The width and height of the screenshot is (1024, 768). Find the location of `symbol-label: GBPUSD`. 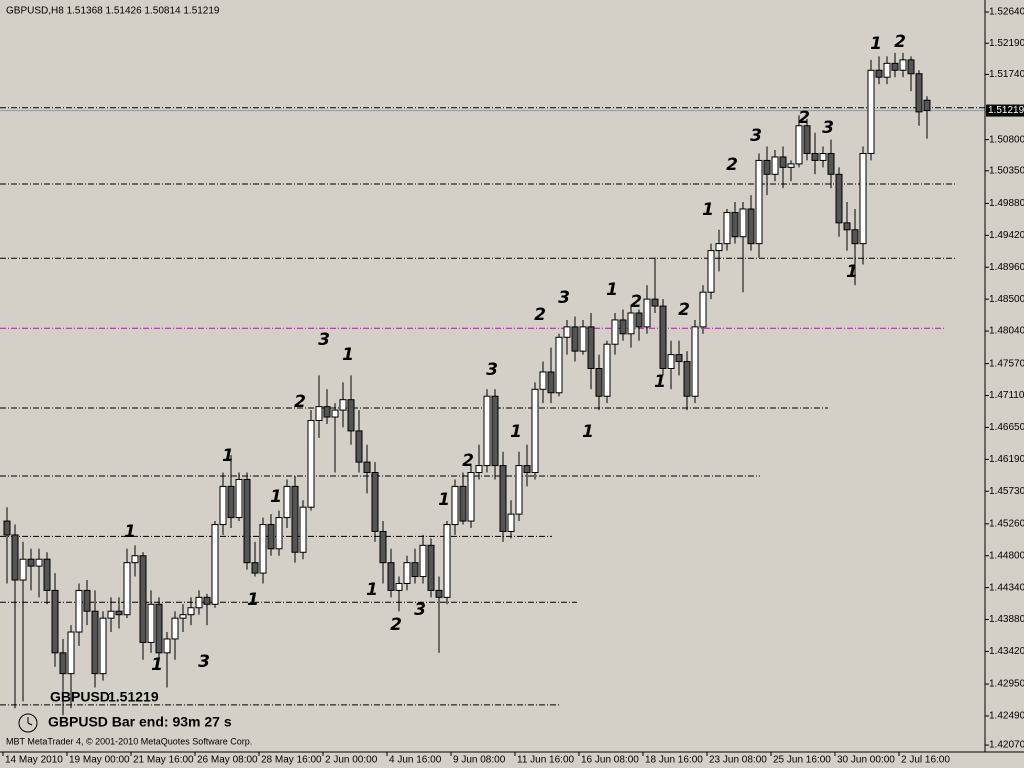

symbol-label: GBPUSD is located at coordinates (80, 697).